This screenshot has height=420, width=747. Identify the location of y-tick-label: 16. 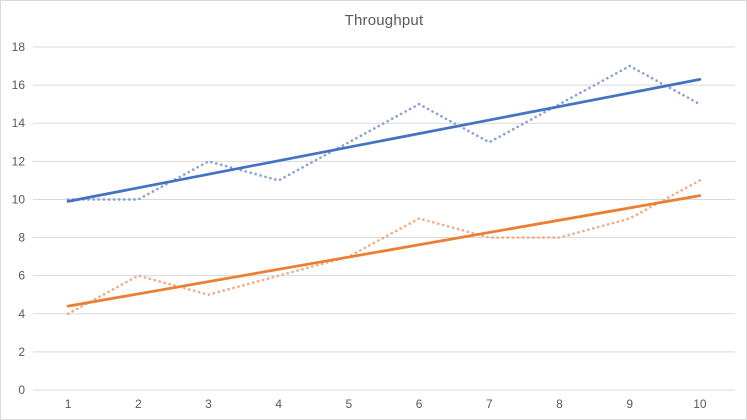
(19, 85).